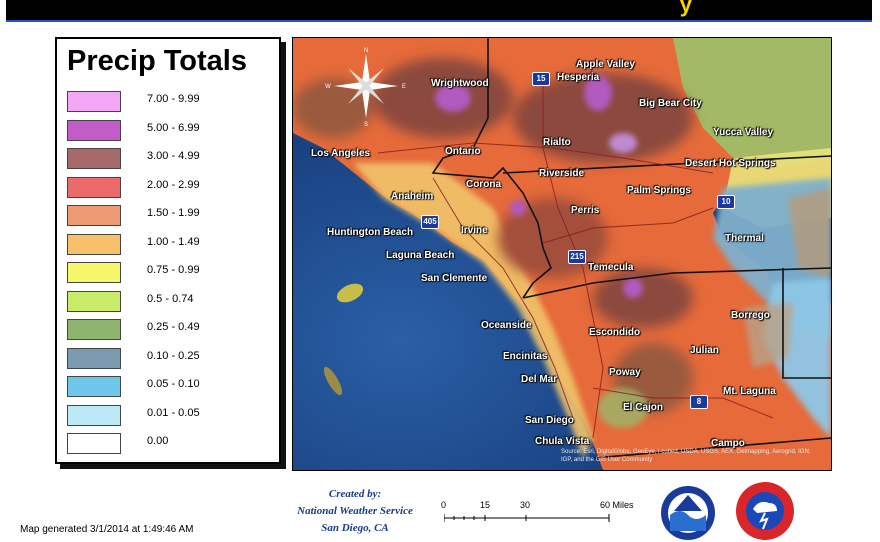 Image resolution: width=880 pixels, height=542 pixels. Describe the element at coordinates (557, 142) in the screenshot. I see `city-rialto: Rialto` at that location.